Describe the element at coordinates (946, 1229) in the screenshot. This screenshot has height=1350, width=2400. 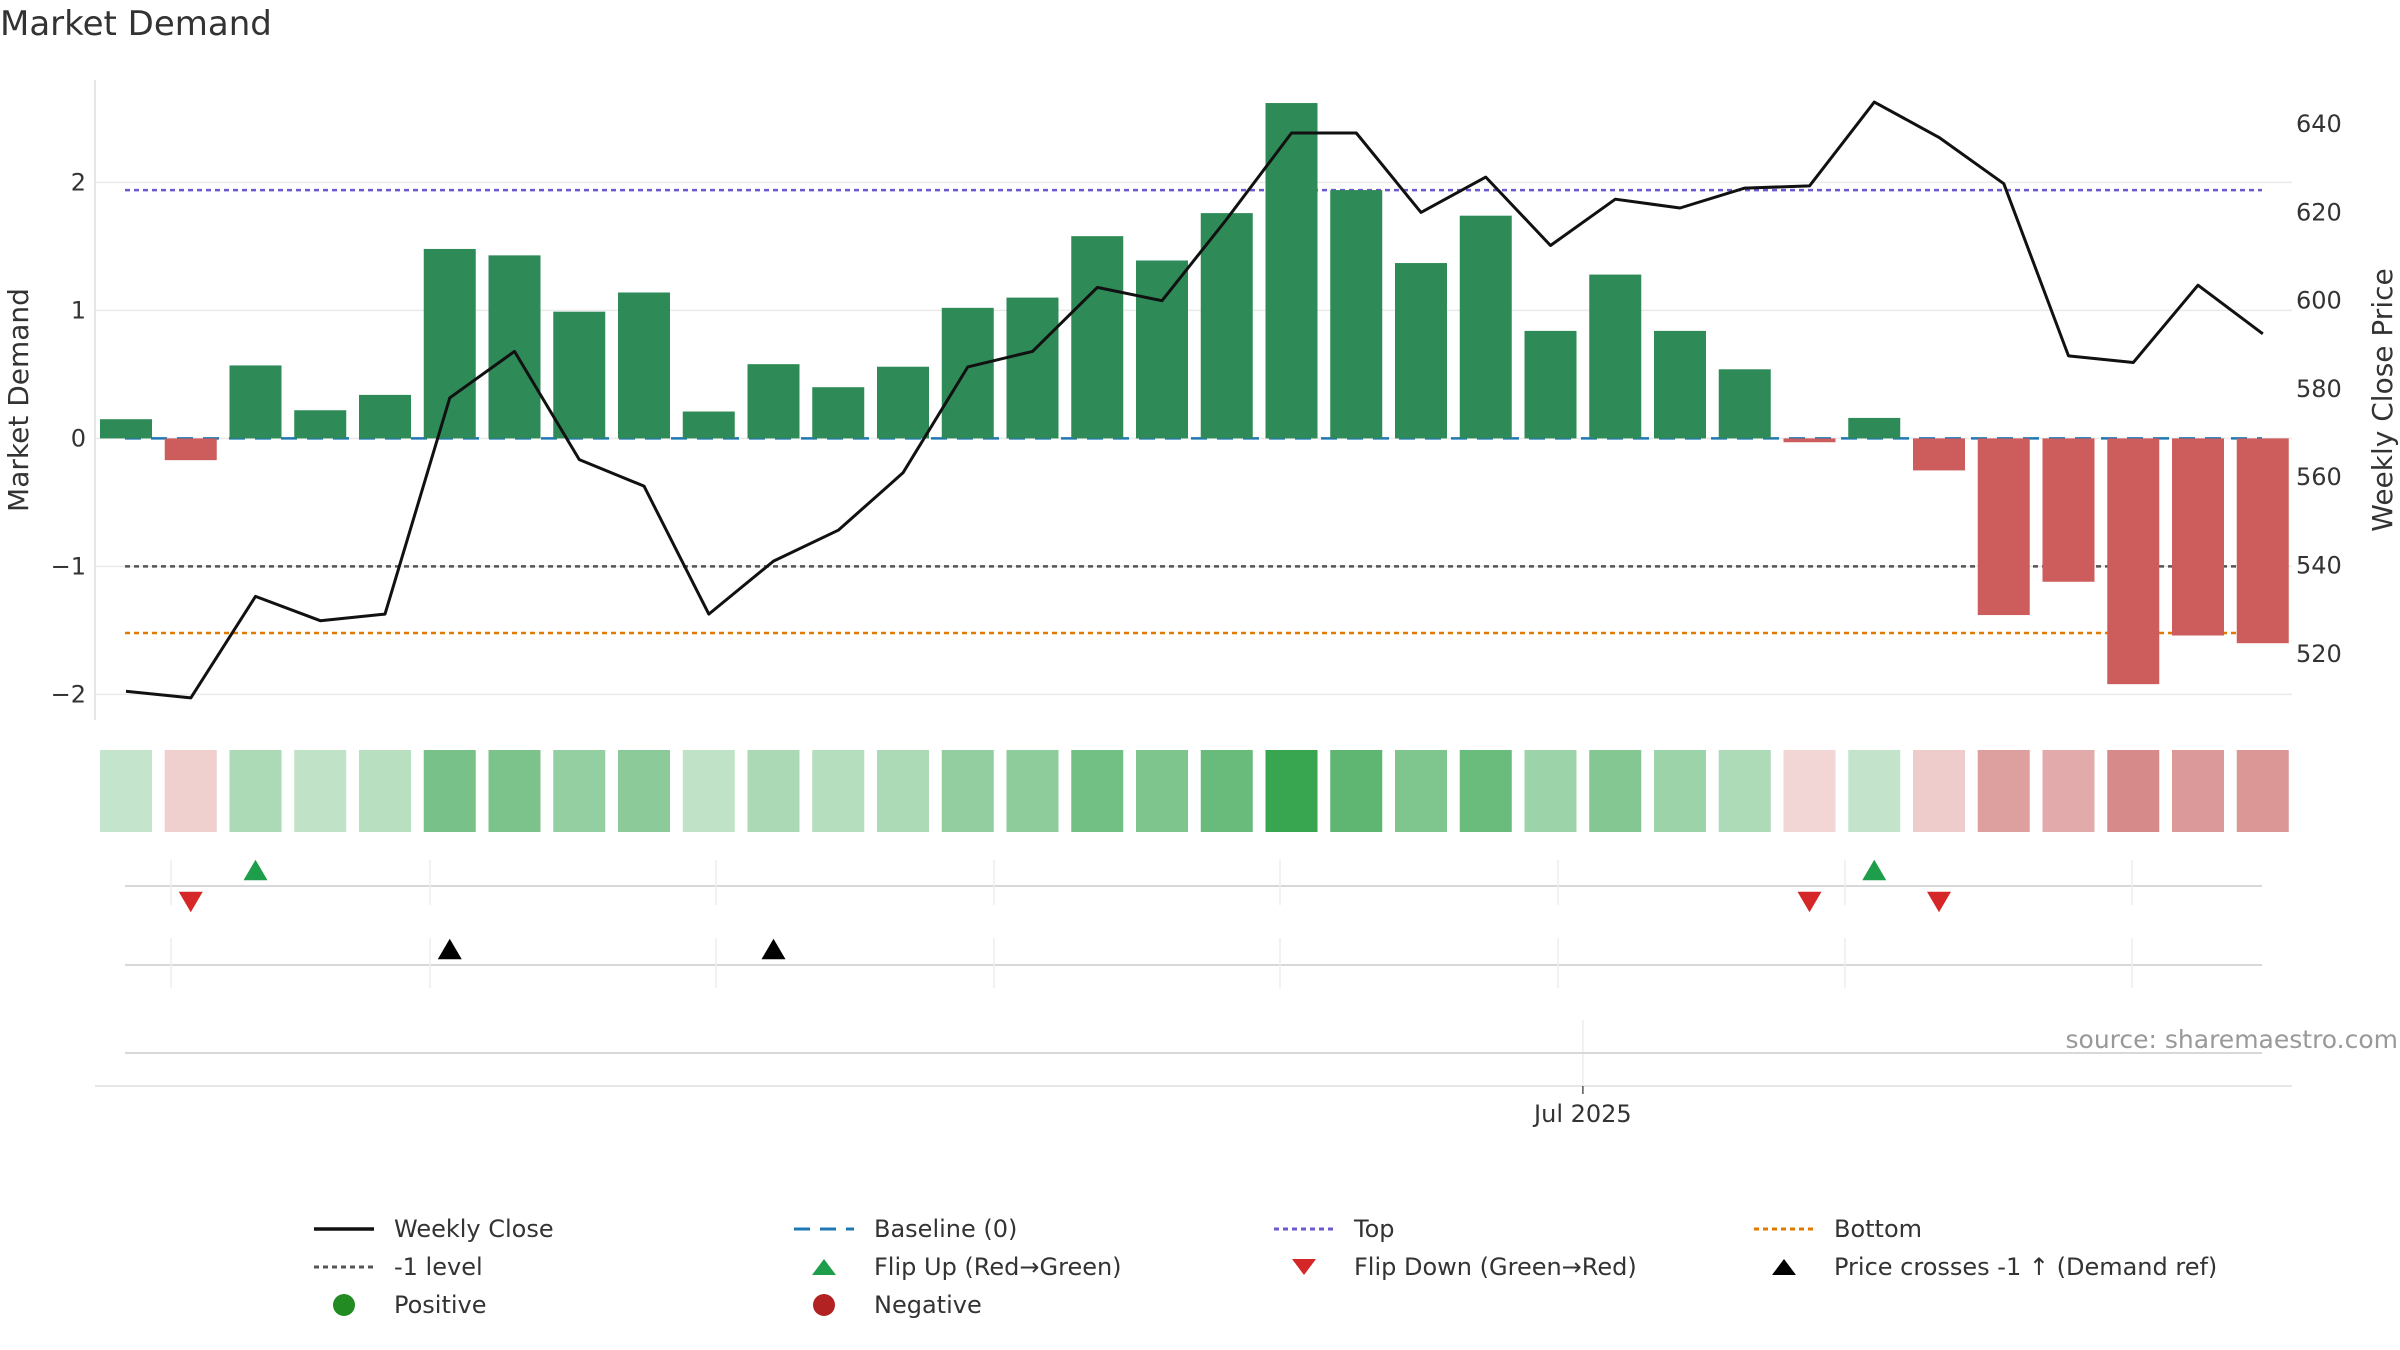
I see `legend-label: Baseline (0)` at that location.